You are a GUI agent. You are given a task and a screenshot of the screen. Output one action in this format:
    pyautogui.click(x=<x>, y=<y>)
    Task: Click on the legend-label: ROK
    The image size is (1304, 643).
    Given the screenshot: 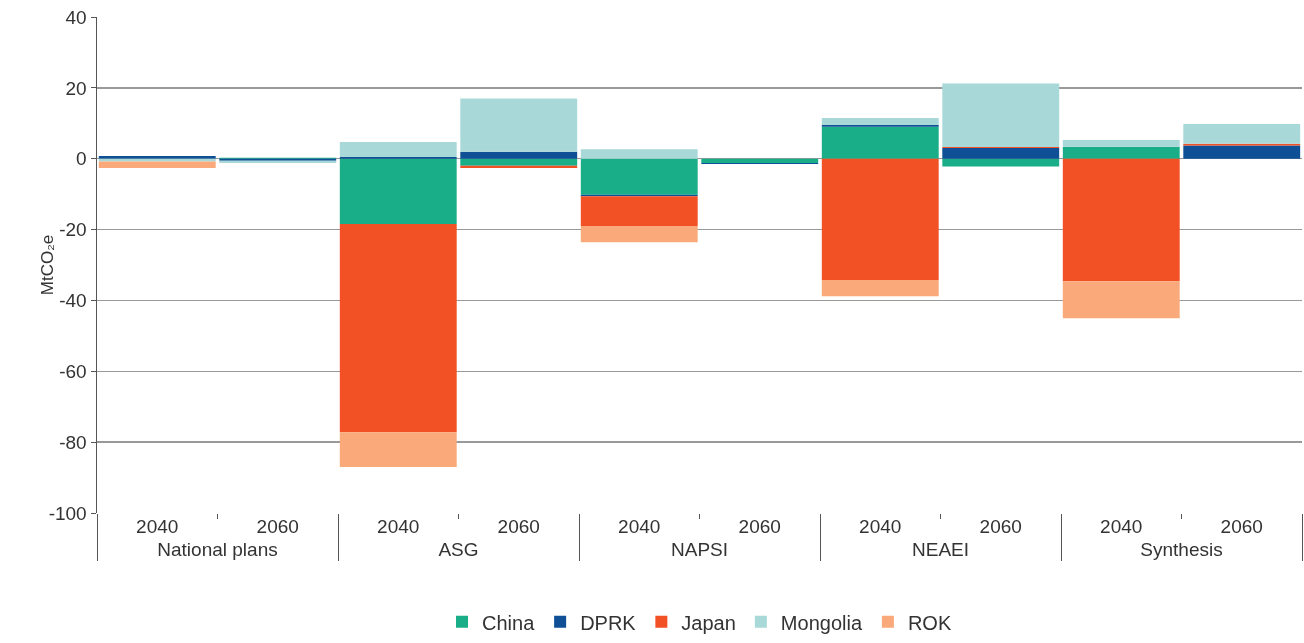 What is the action you would take?
    pyautogui.click(x=929, y=622)
    